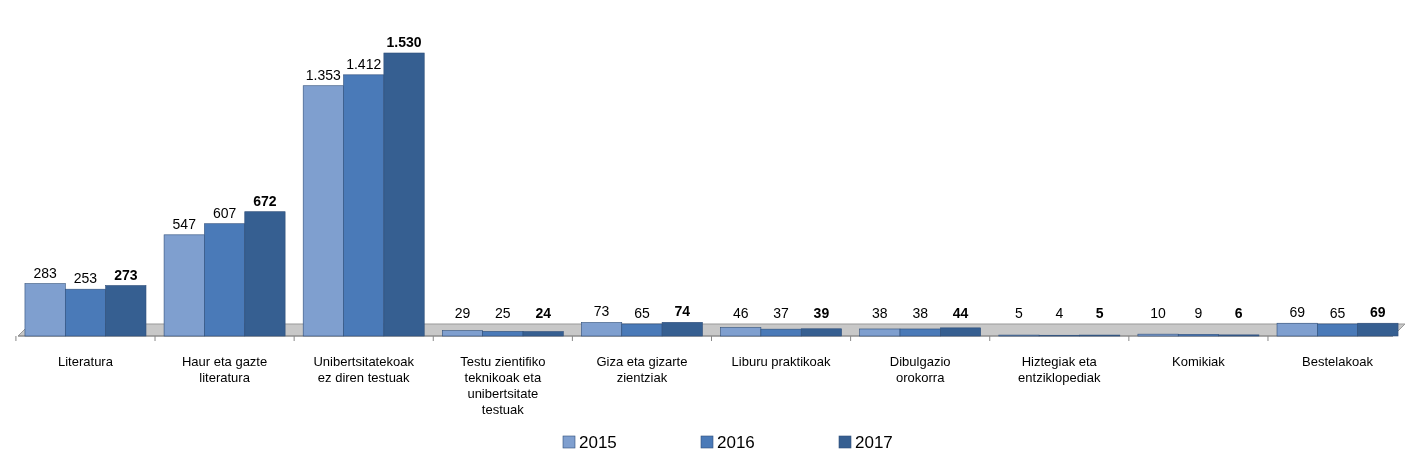  Describe the element at coordinates (1198, 313) in the screenshot. I see `data-label: 9` at that location.